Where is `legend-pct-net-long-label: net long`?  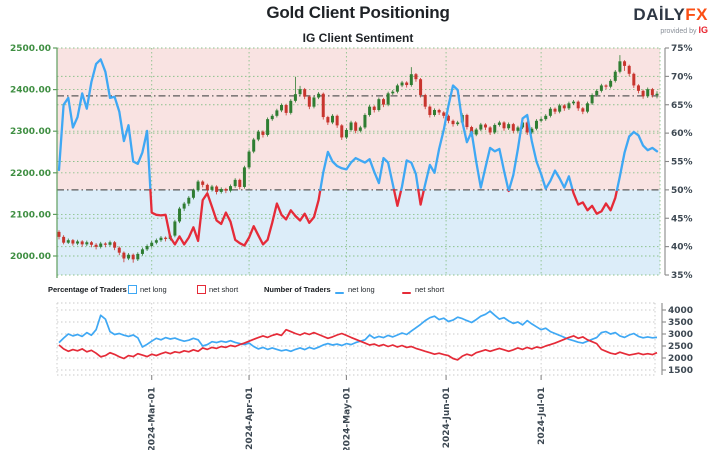 legend-pct-net-long-label: net long is located at coordinates (153, 289).